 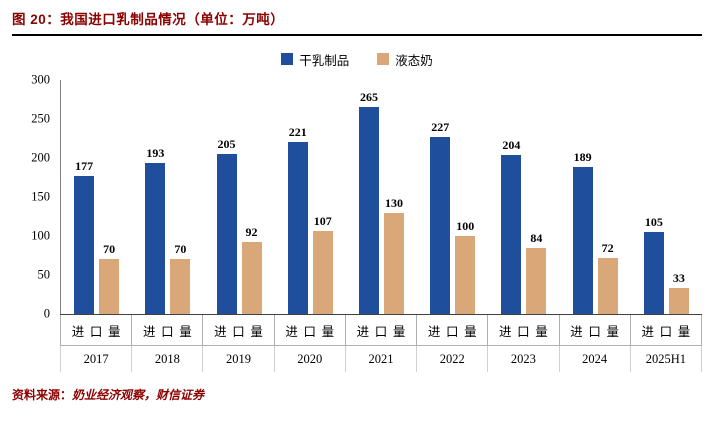 What do you see at coordinates (239, 359) in the screenshot?
I see `x-axis-year-2019: 2019` at bounding box center [239, 359].